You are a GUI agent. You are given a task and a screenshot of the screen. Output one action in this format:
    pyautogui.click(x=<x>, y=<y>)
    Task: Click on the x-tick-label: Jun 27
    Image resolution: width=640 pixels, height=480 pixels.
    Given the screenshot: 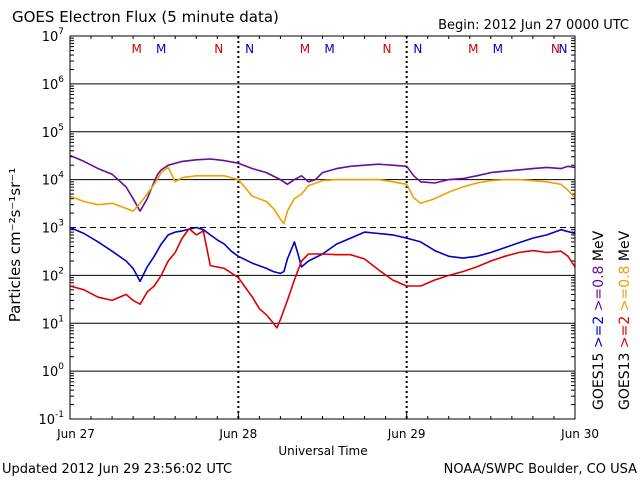 What is the action you would take?
    pyautogui.click(x=75, y=434)
    